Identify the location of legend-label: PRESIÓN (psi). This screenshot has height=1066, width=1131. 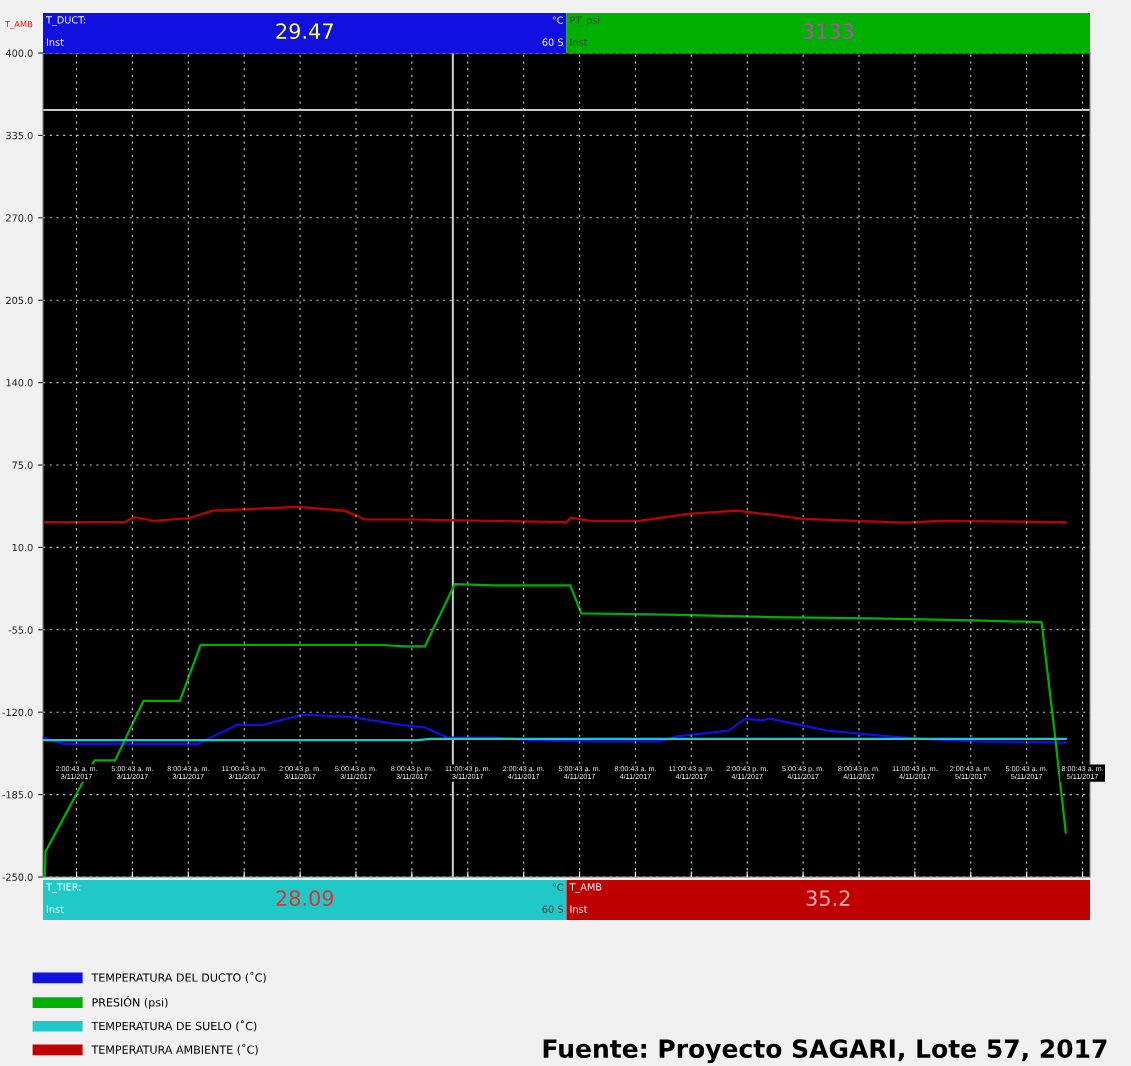
(130, 1002).